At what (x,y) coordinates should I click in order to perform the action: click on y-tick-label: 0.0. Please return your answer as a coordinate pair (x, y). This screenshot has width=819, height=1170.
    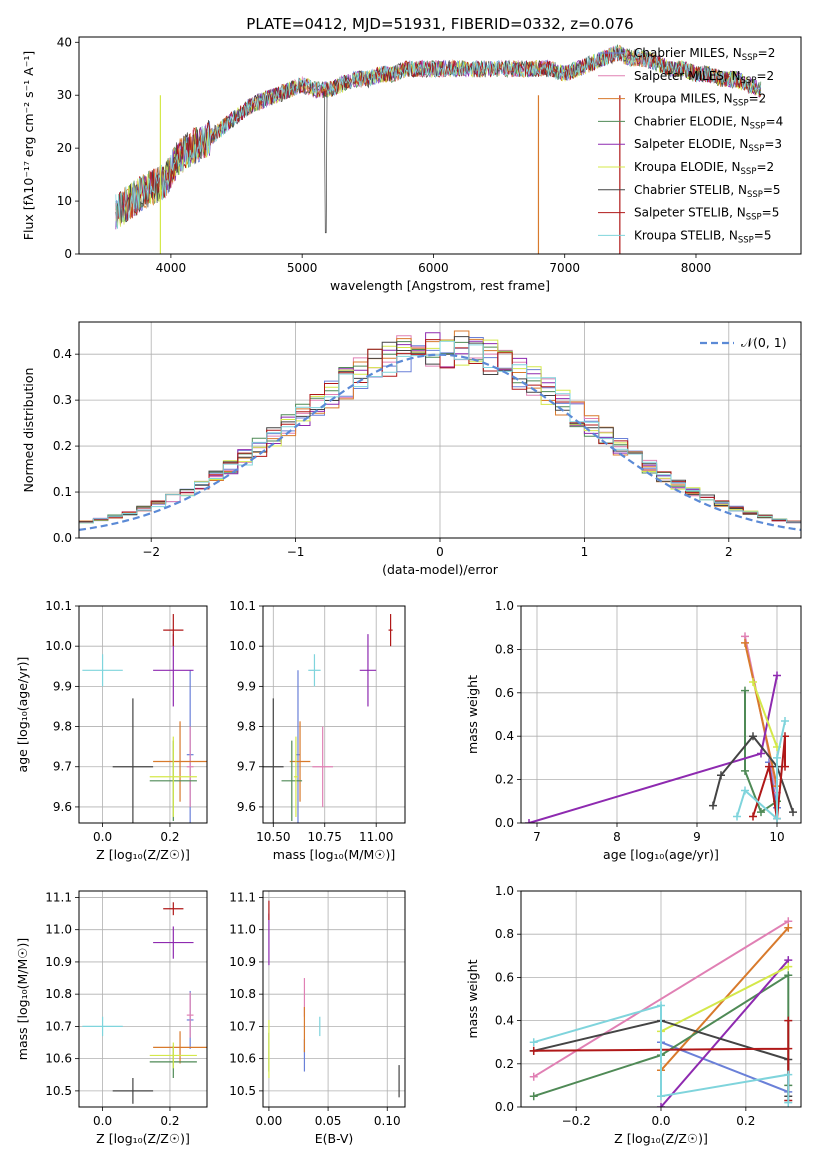
    Looking at the image, I should click on (62, 538).